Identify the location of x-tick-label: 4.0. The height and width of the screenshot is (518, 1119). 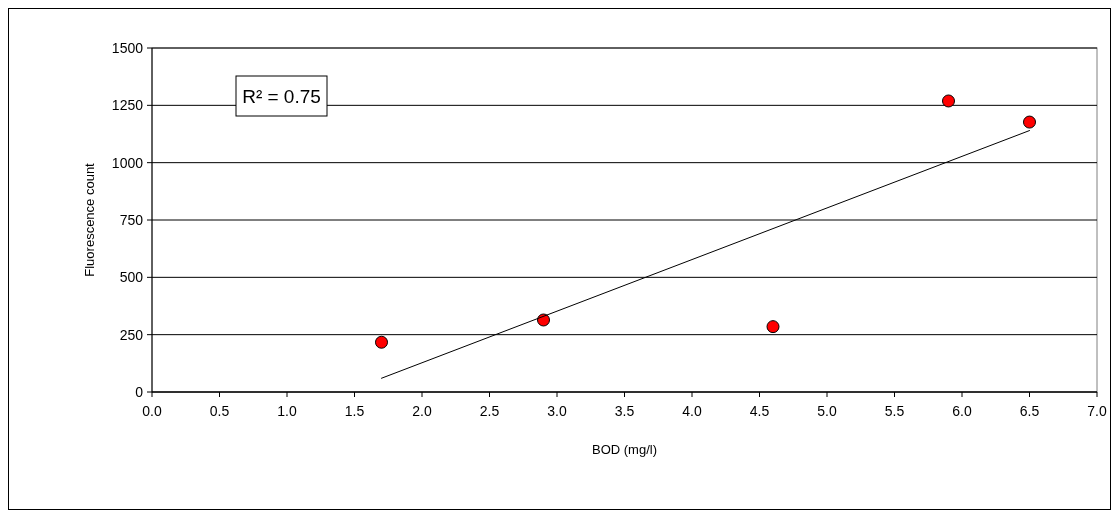
(692, 411).